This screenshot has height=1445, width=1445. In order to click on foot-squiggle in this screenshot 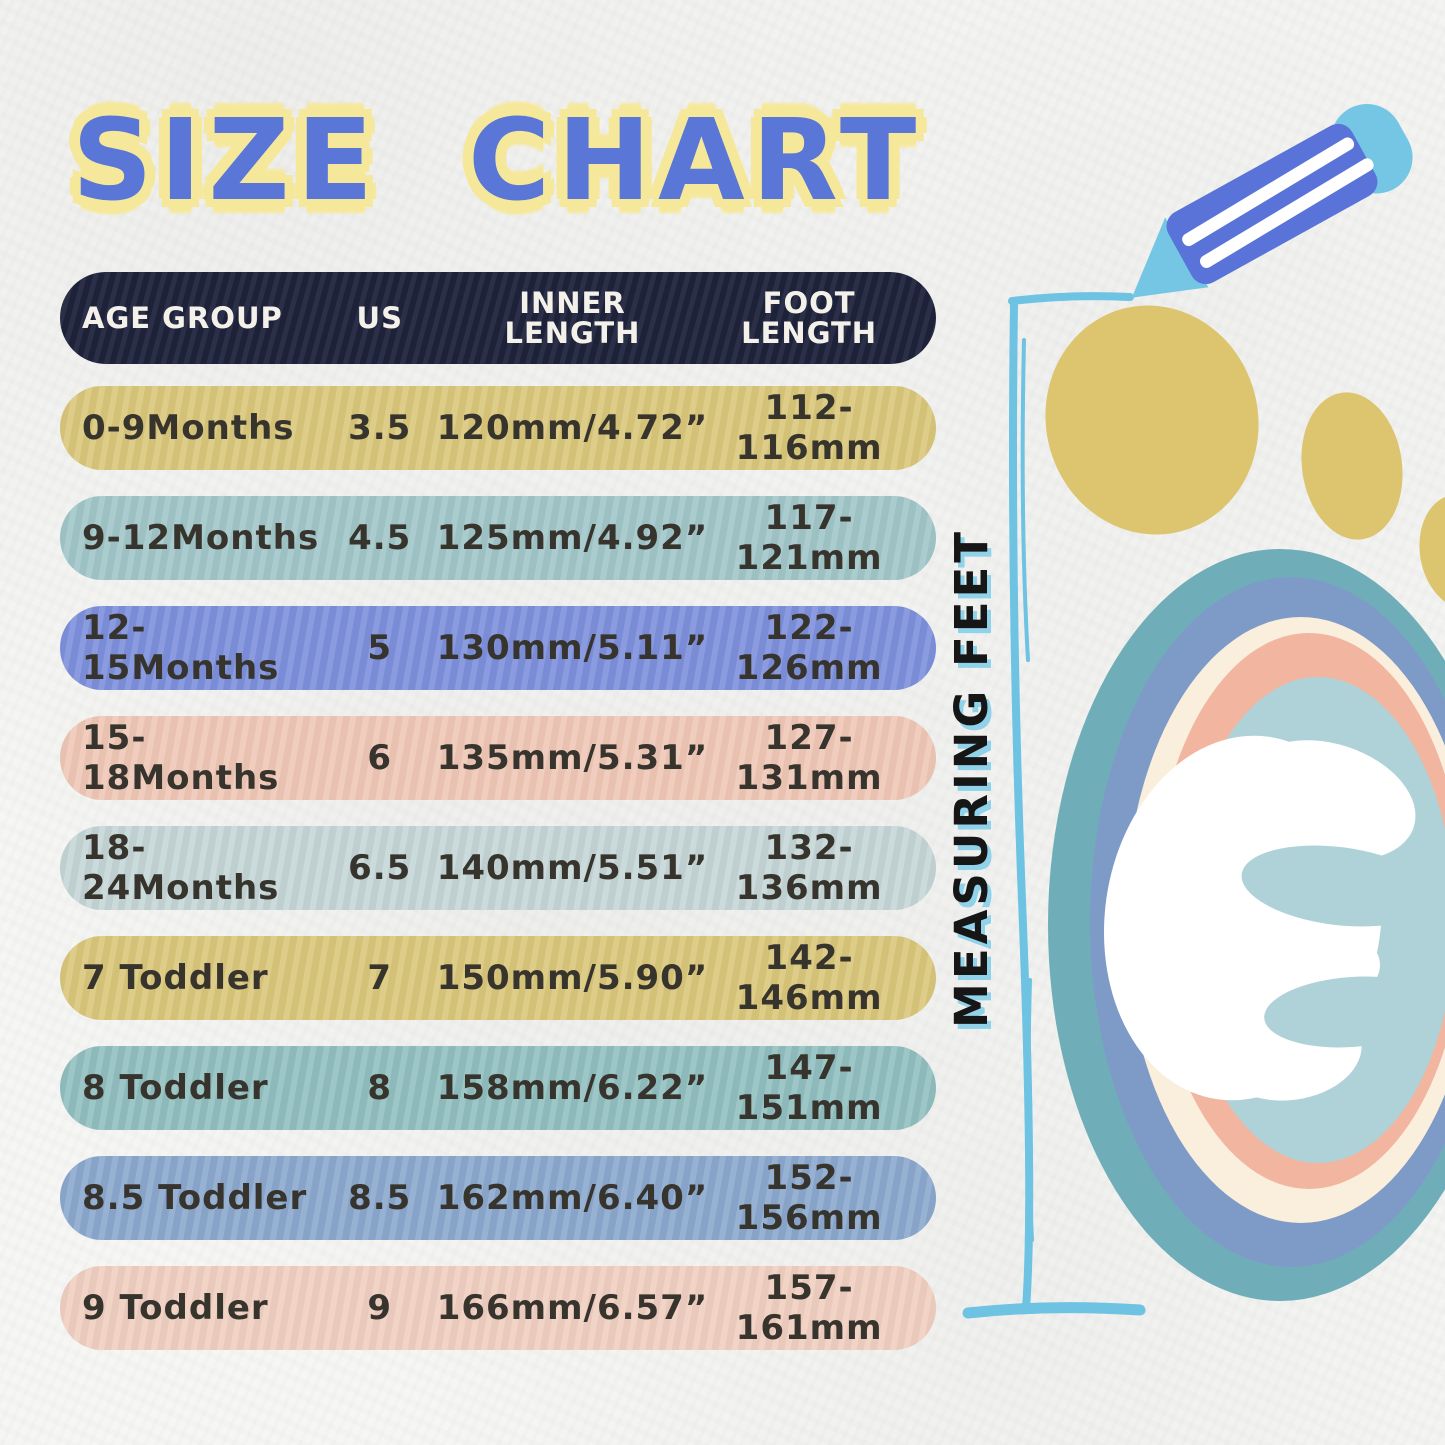, I will do `click(1271, 918)`.